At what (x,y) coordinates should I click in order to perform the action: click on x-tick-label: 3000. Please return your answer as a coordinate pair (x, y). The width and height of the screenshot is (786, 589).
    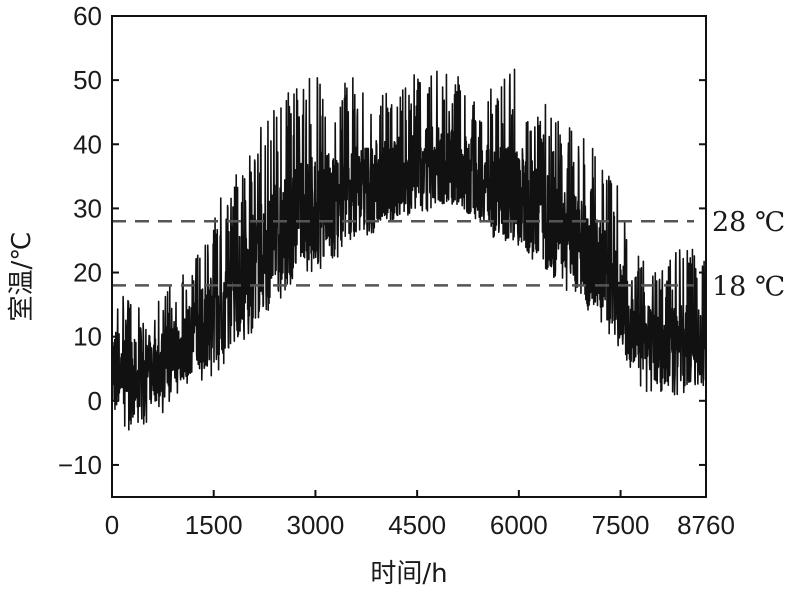
    Looking at the image, I should click on (316, 525).